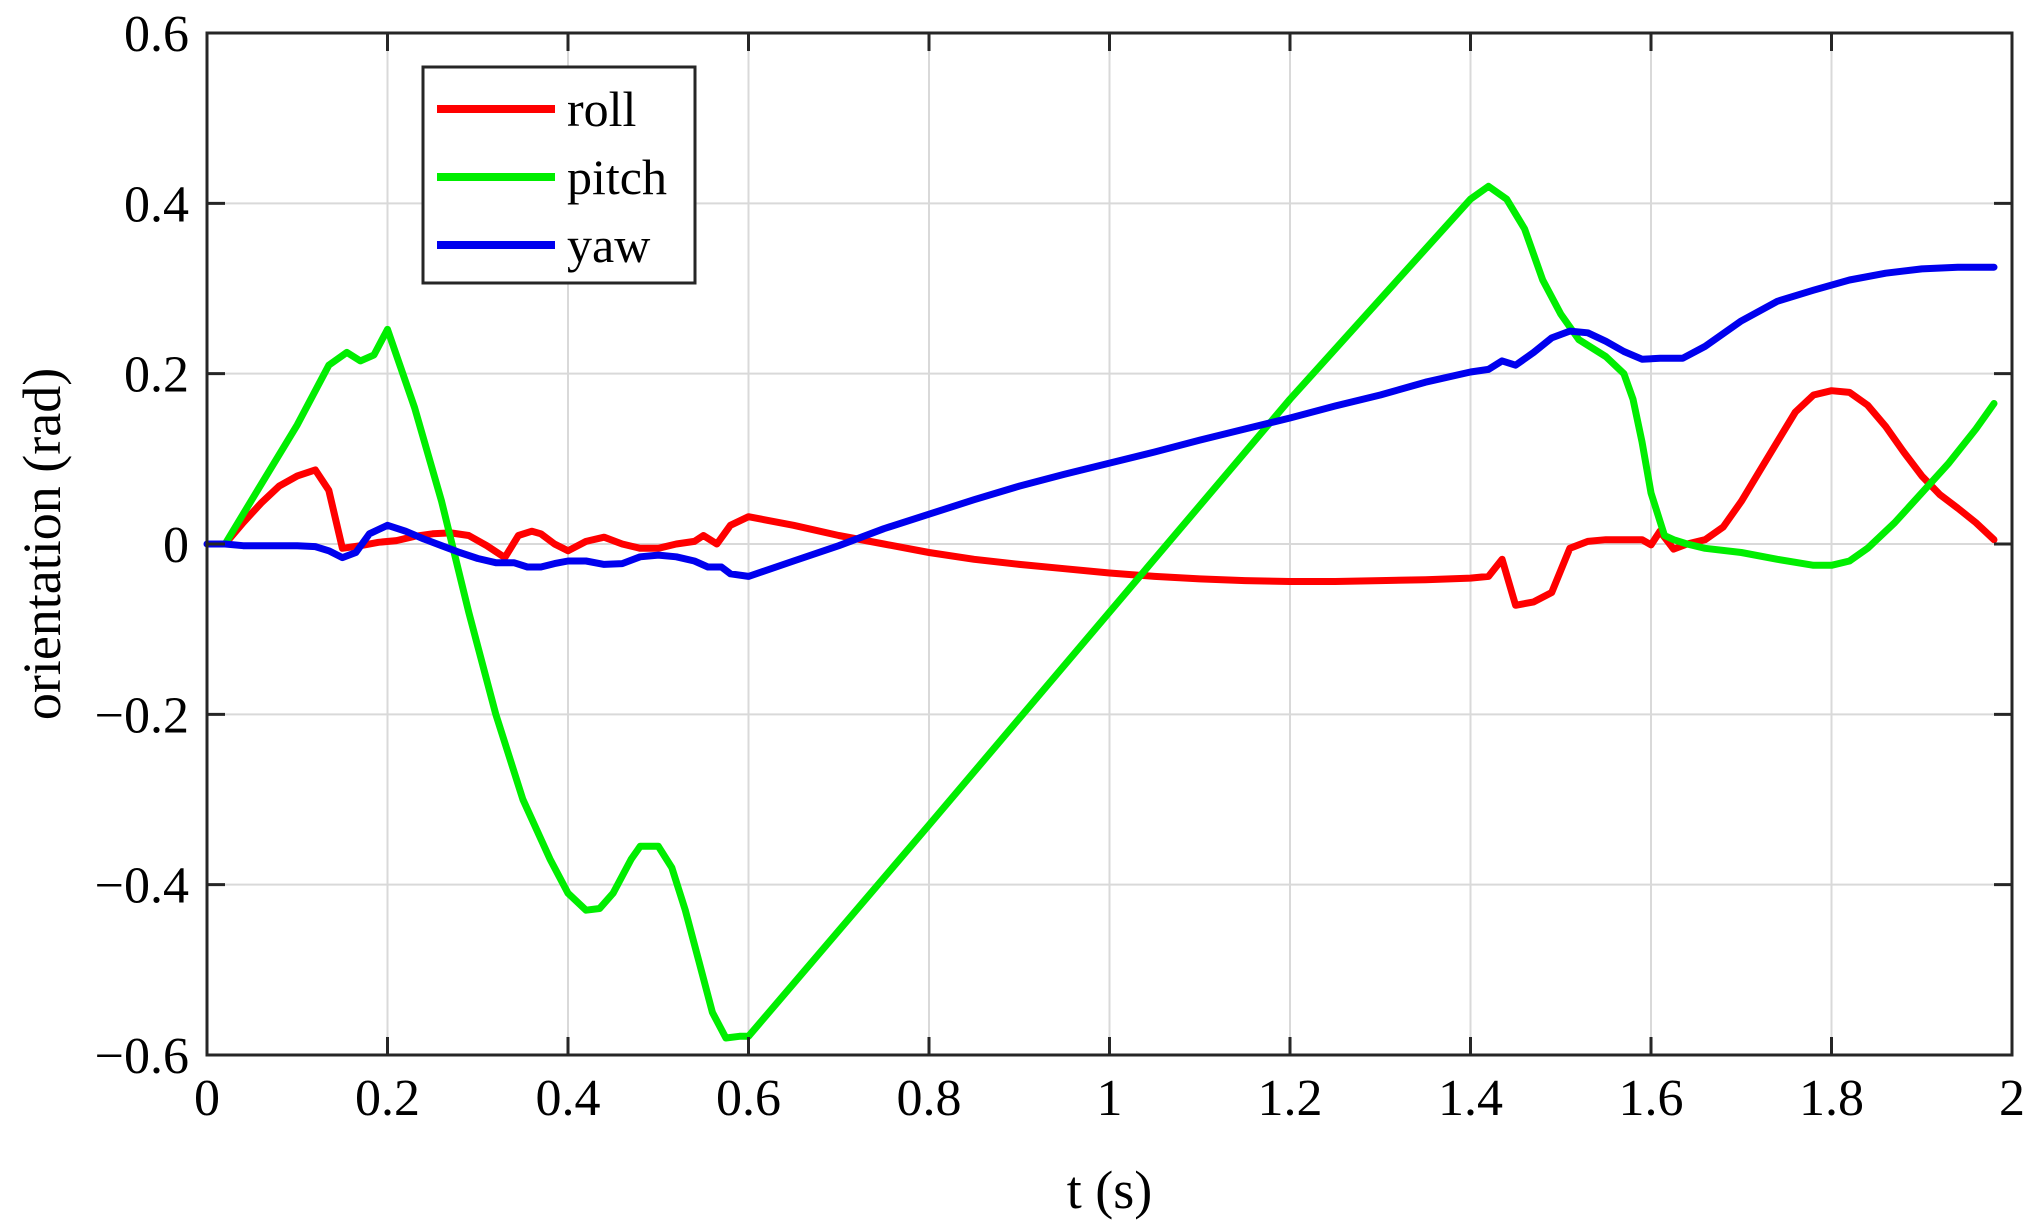 The width and height of the screenshot is (2043, 1231). Describe the element at coordinates (156, 375) in the screenshot. I see `y-tick-label: 0.2` at that location.